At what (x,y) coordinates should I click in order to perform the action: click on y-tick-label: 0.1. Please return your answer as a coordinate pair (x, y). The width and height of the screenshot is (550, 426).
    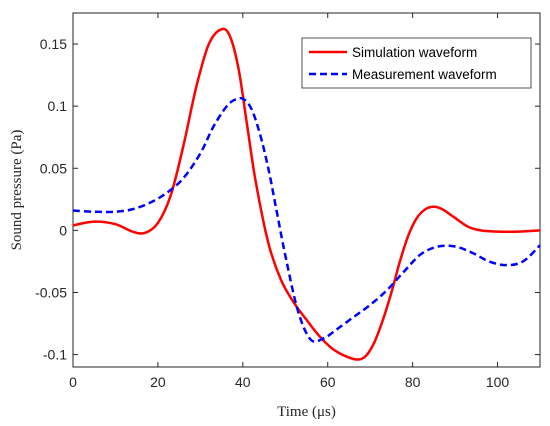
    Looking at the image, I should click on (58, 106).